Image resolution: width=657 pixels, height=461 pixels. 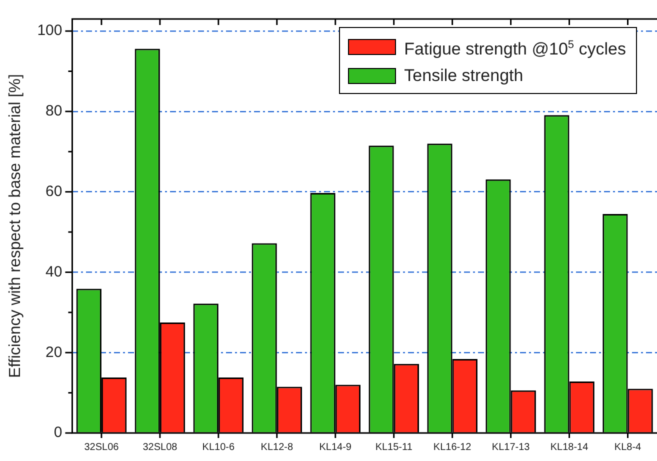 What do you see at coordinates (464, 75) in the screenshot?
I see `legend-label: Tensile strength` at bounding box center [464, 75].